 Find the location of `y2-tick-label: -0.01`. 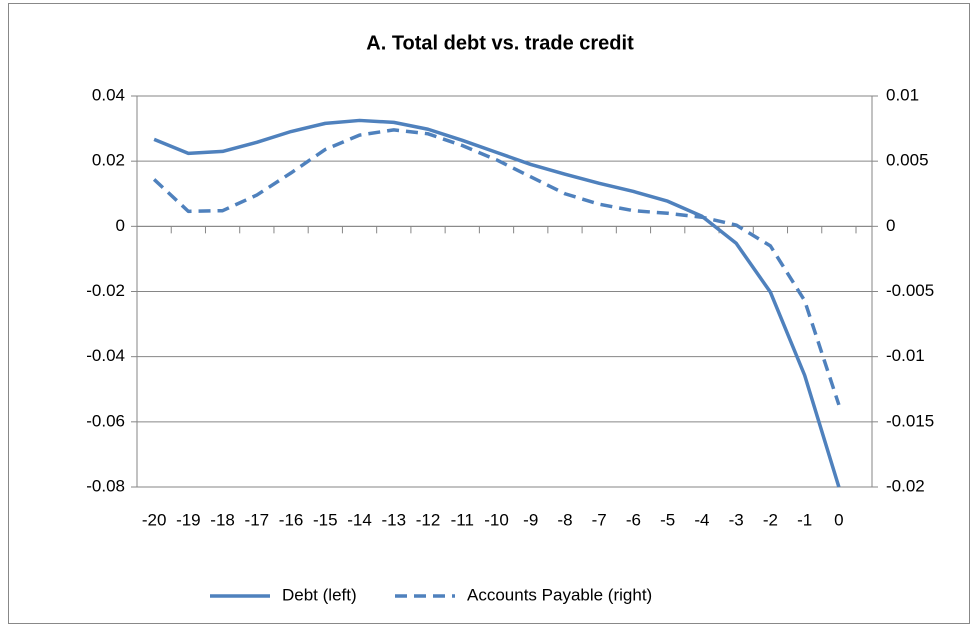

y2-tick-label: -0.01 is located at coordinates (905, 355).